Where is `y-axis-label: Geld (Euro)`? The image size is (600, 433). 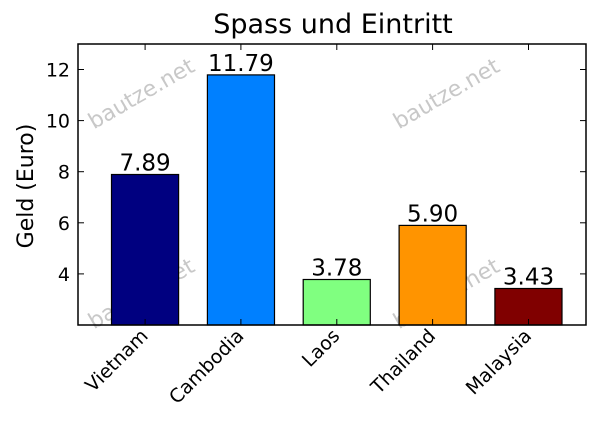
y-axis-label: Geld (Euro) is located at coordinates (26, 186).